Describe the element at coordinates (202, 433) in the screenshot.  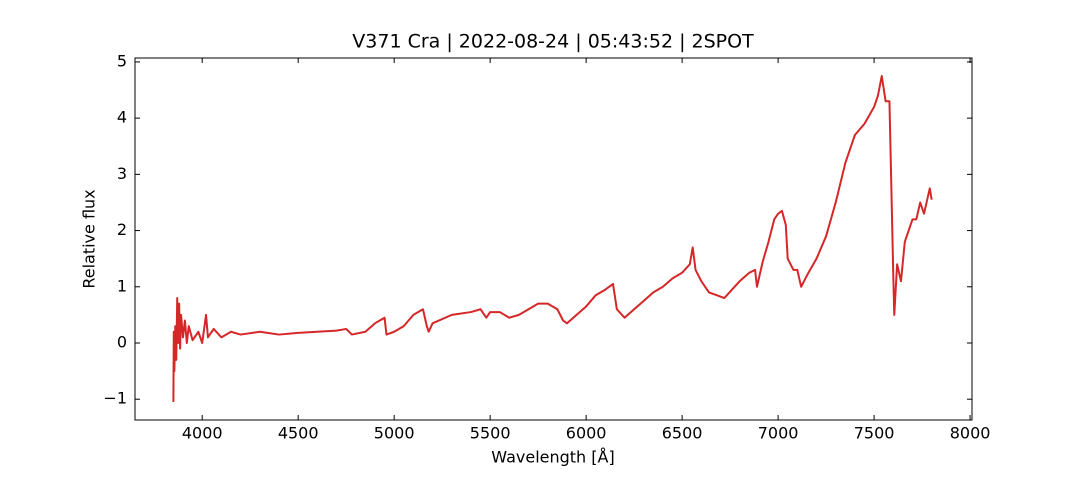
I see `x-tick-label: 4000` at that location.